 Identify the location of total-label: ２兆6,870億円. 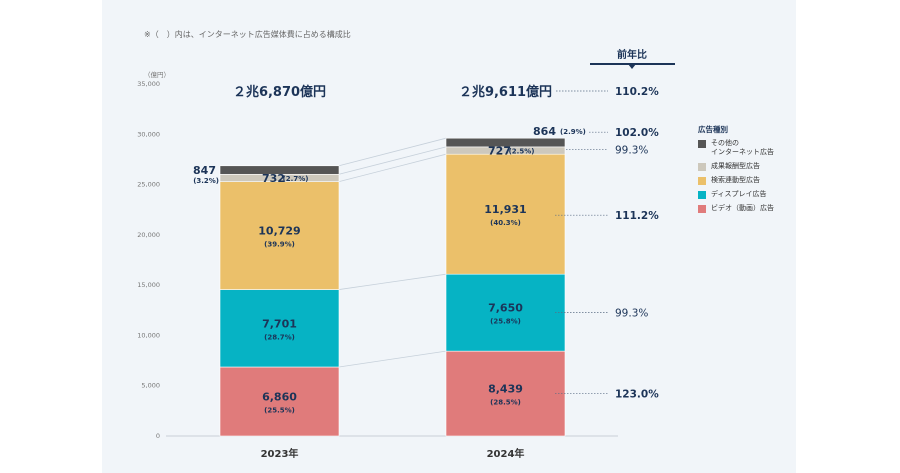
(279, 92).